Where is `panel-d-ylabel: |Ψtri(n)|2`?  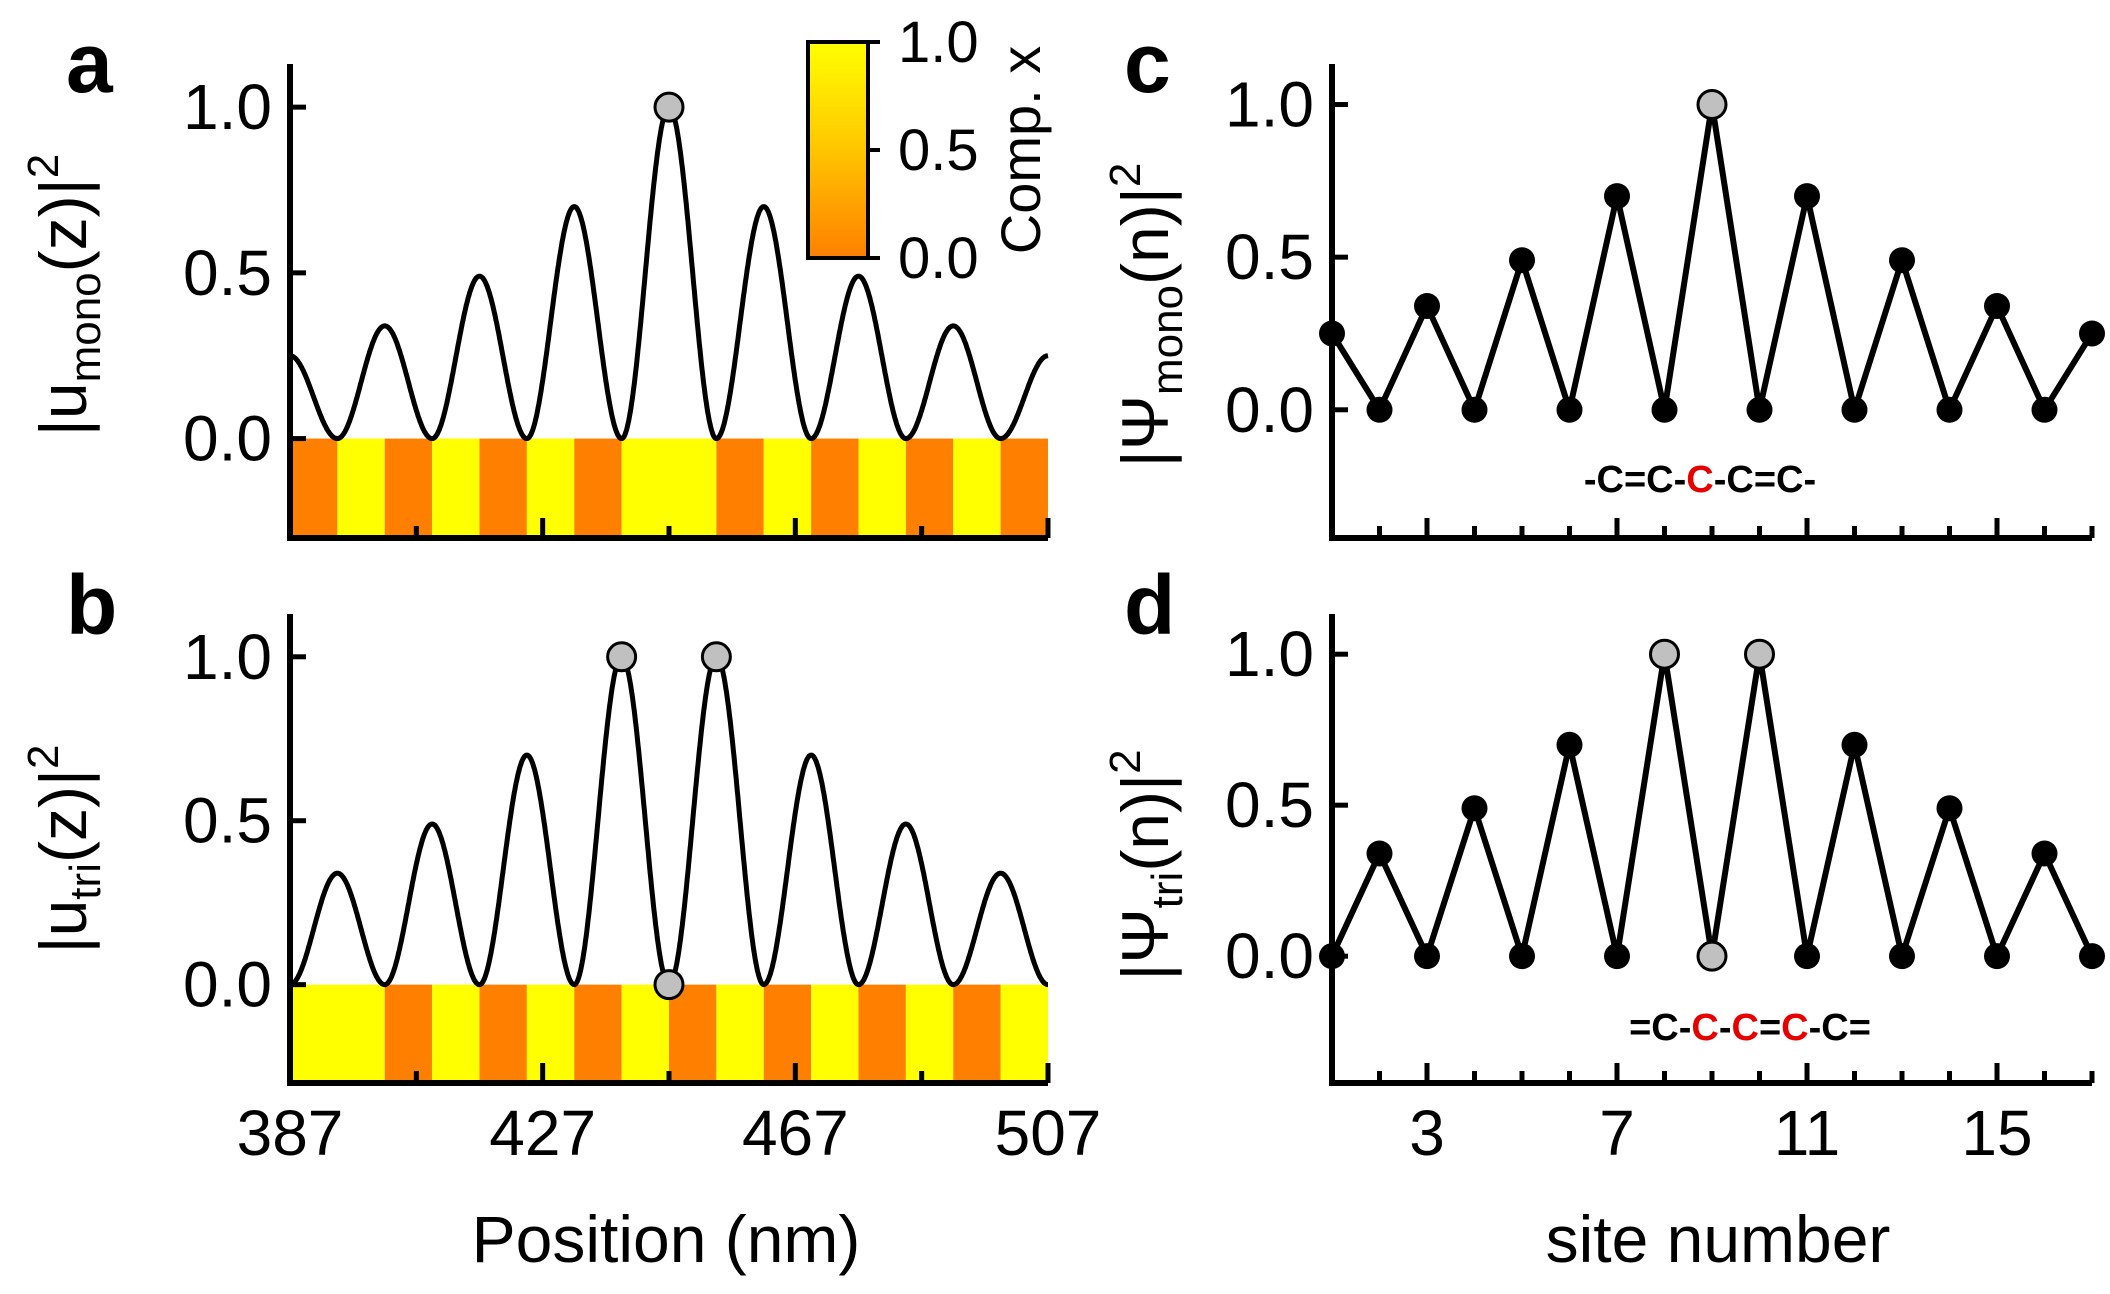 panel-d-ylabel: |Ψtri(n)|2 is located at coordinates (1146, 864).